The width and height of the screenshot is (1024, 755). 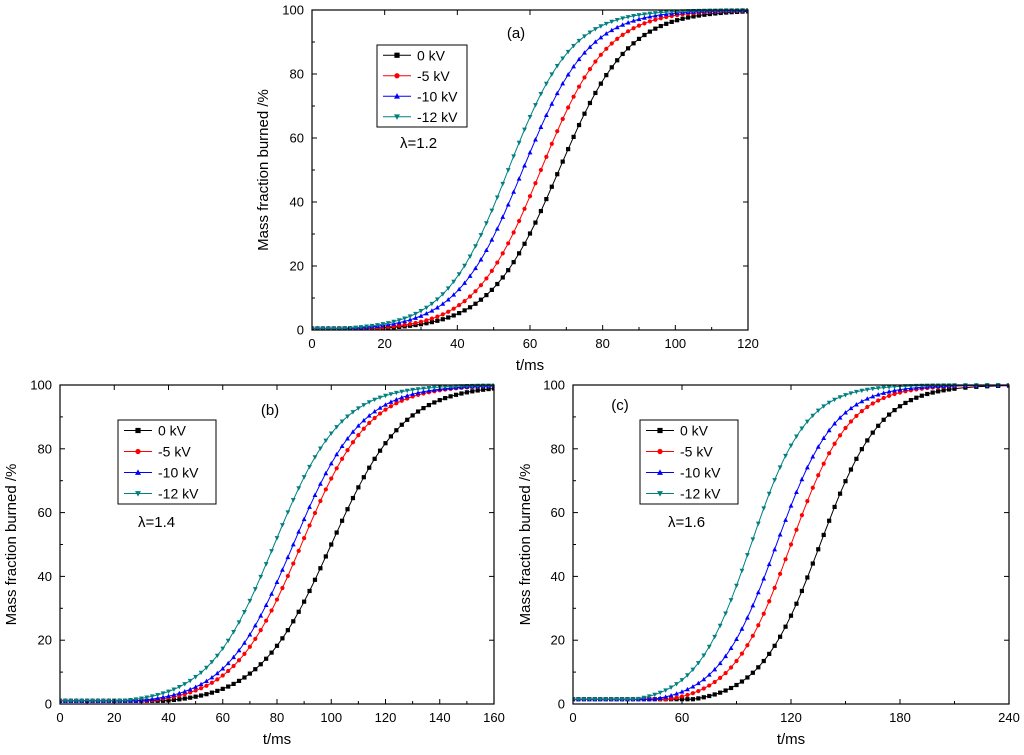 I want to click on legend-box, so click(x=689, y=462).